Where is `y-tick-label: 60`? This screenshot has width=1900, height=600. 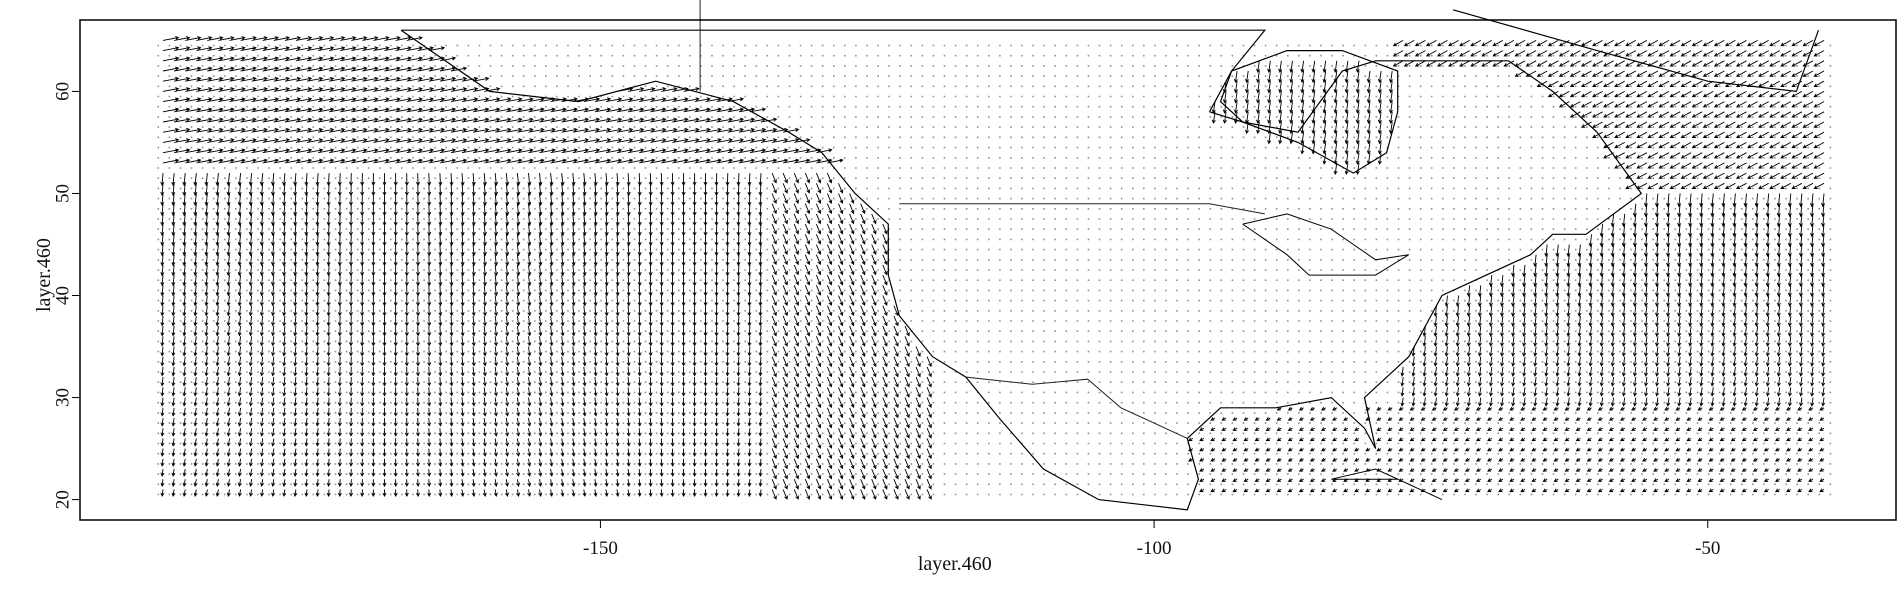
y-tick-label: 60 is located at coordinates (62, 91).